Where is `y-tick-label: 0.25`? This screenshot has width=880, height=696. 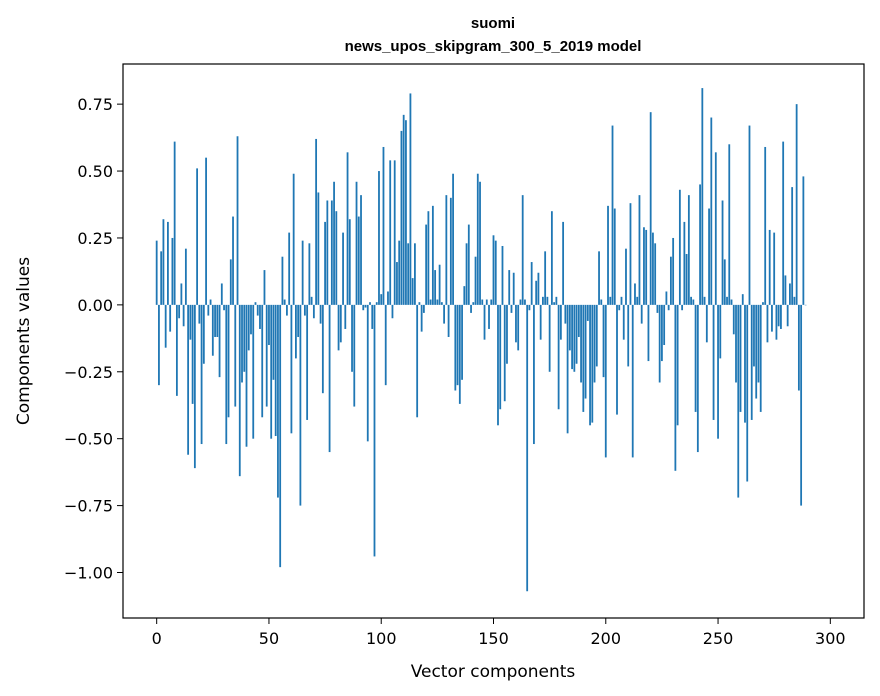 y-tick-label: 0.25 is located at coordinates (95, 238).